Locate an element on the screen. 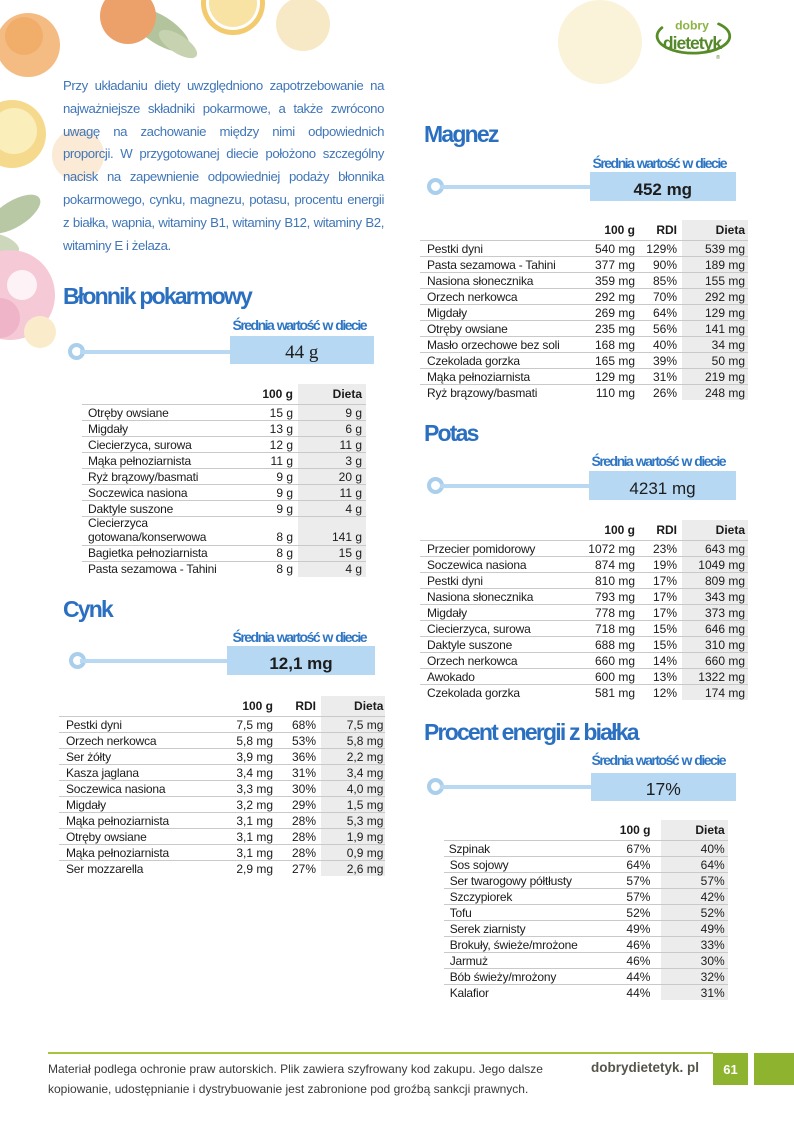 The height and width of the screenshot is (1123, 794). svg-text: dobry is located at coordinates (692, 25).